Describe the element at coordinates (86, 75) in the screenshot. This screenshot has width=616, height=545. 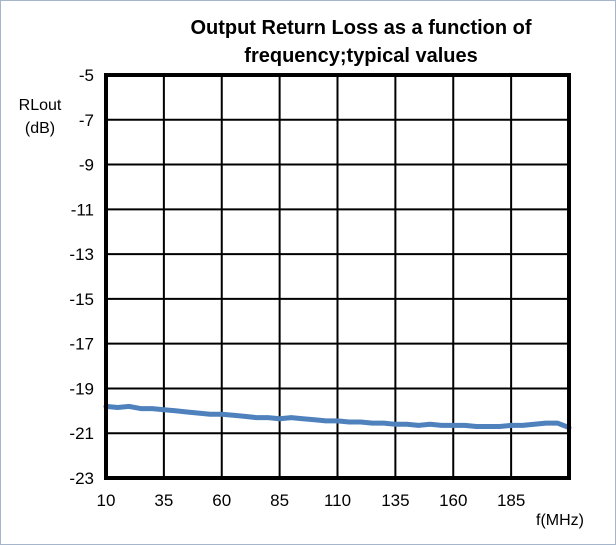
I see `y-tick-label: -5` at that location.